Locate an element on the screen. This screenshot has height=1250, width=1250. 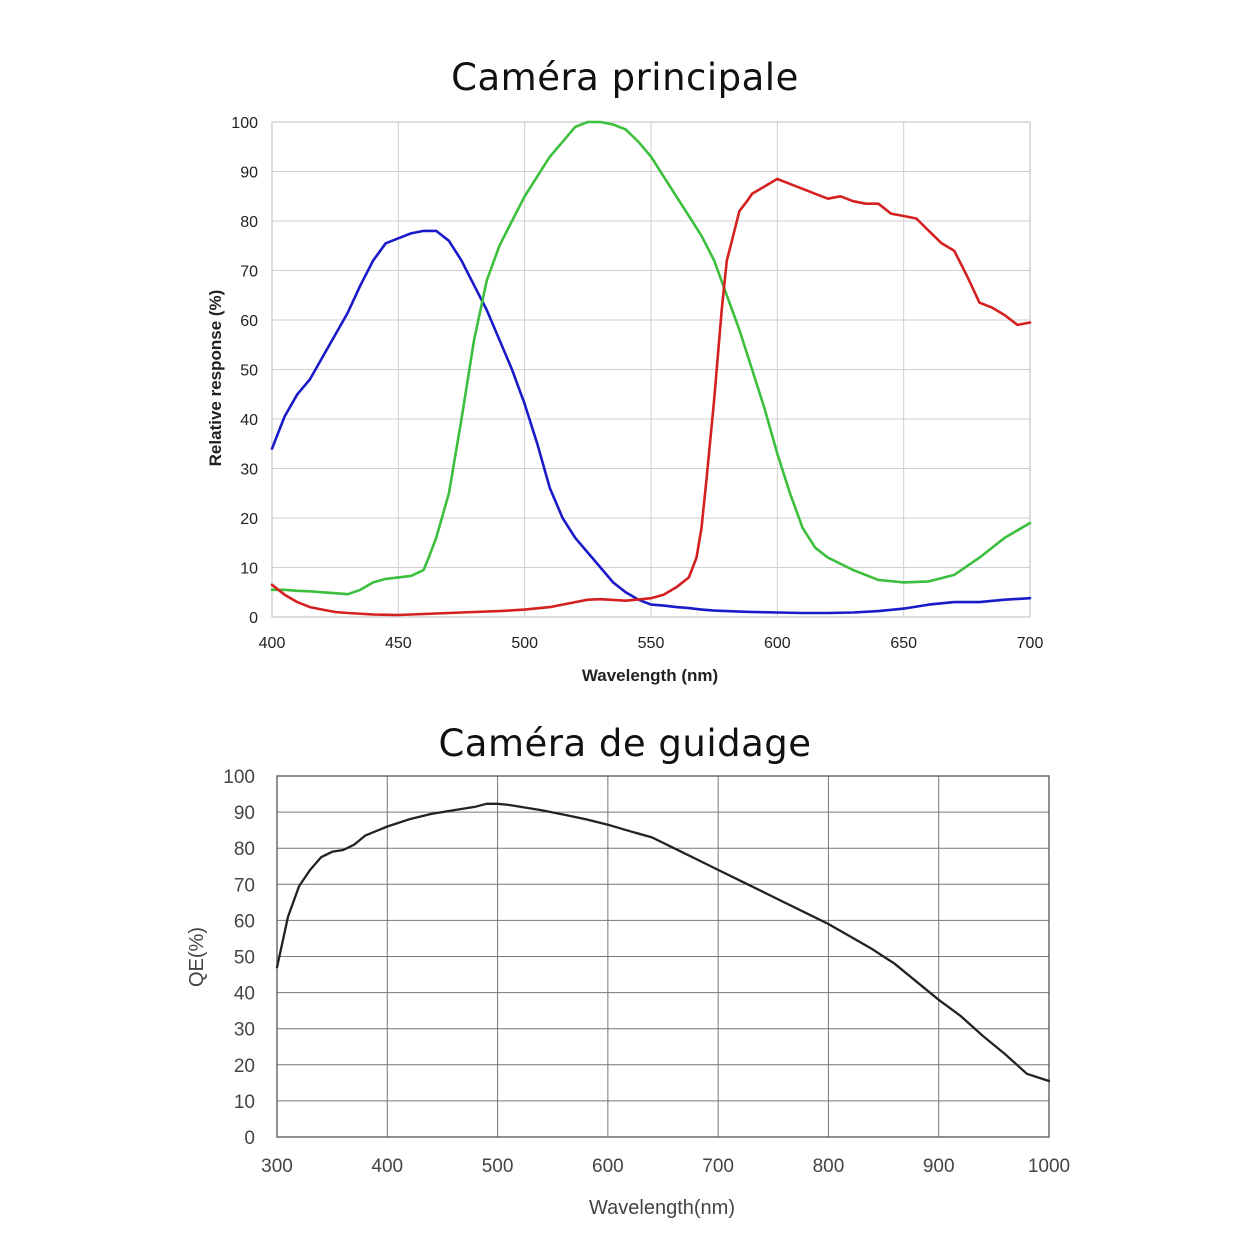
chart1-x-tick-label: 400 is located at coordinates (272, 643).